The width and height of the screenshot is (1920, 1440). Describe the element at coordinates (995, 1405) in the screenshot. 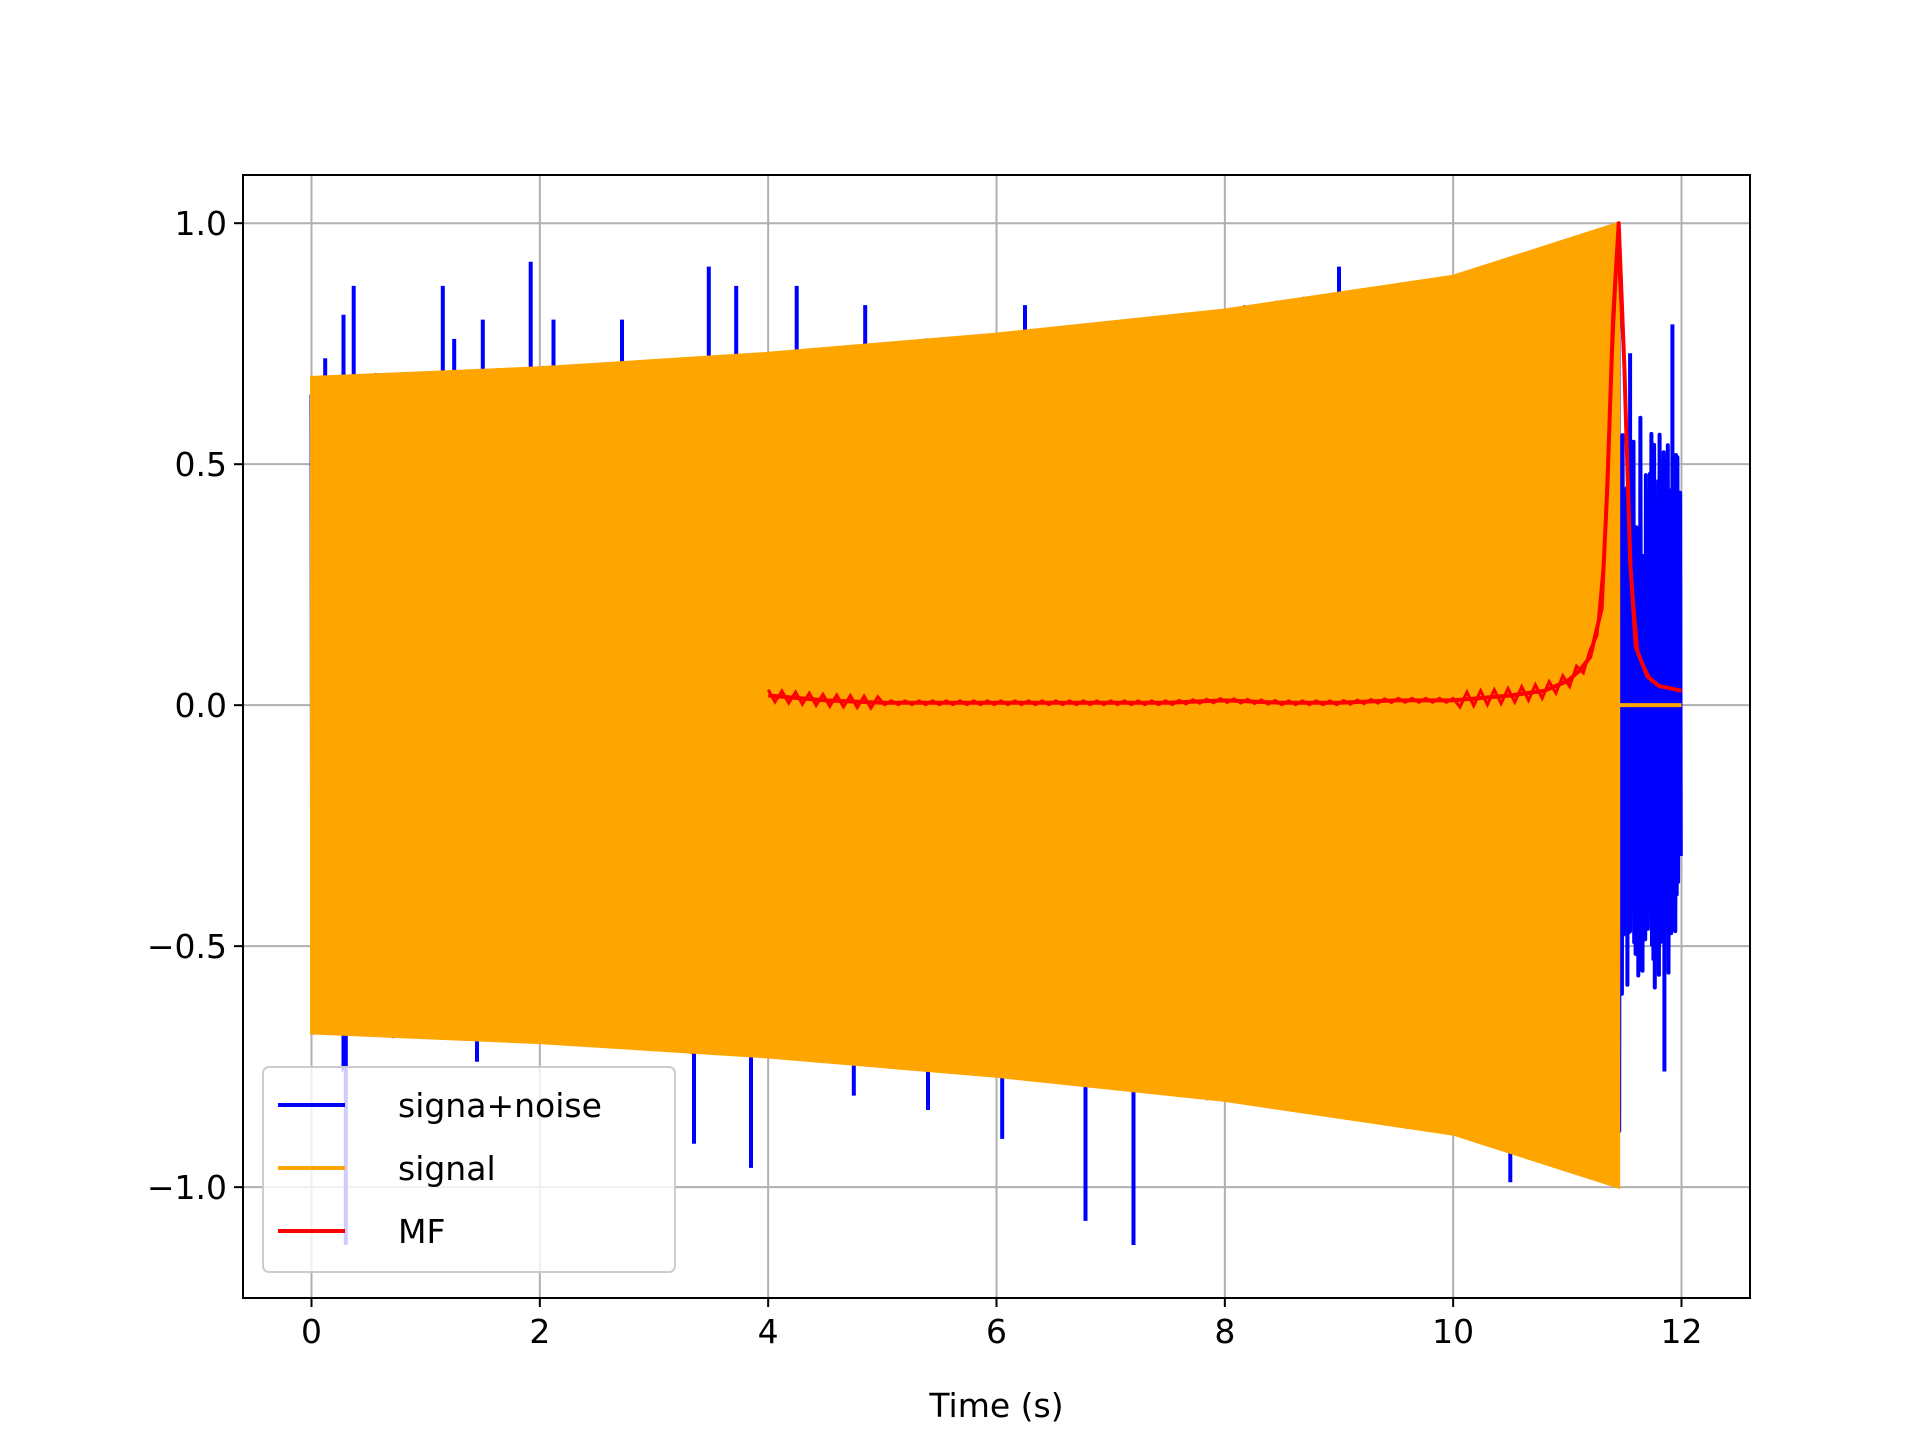

I see `x-axis-label: Time (s)` at that location.